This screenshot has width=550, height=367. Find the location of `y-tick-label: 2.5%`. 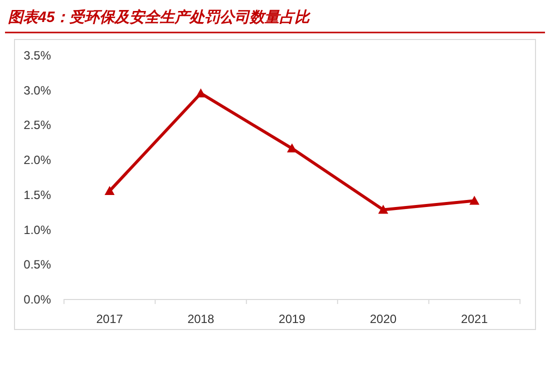

y-tick-label: 2.5% is located at coordinates (38, 125).